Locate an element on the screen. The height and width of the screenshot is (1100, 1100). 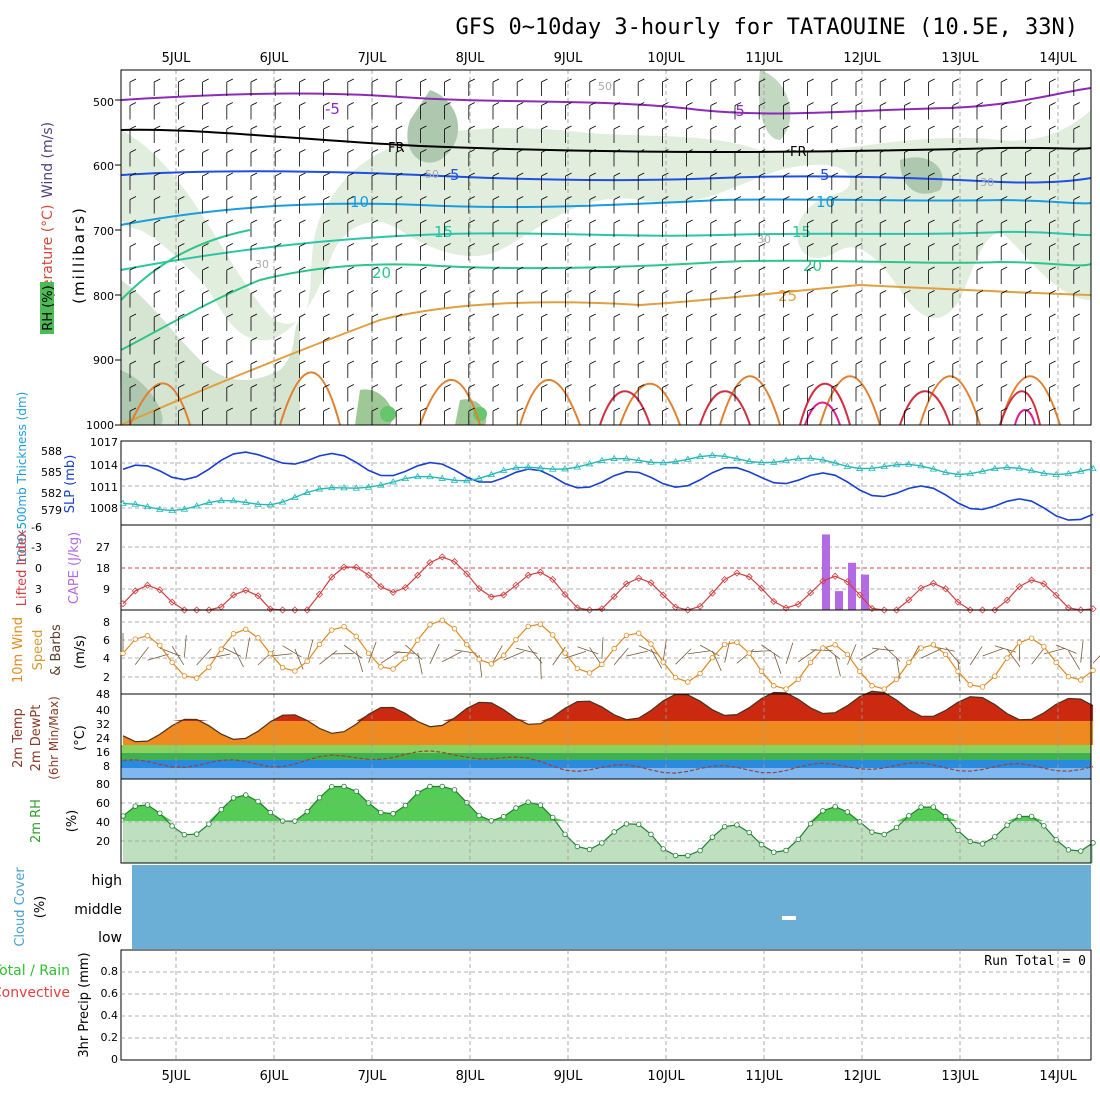
temp-grid is located at coordinates (617, 736).